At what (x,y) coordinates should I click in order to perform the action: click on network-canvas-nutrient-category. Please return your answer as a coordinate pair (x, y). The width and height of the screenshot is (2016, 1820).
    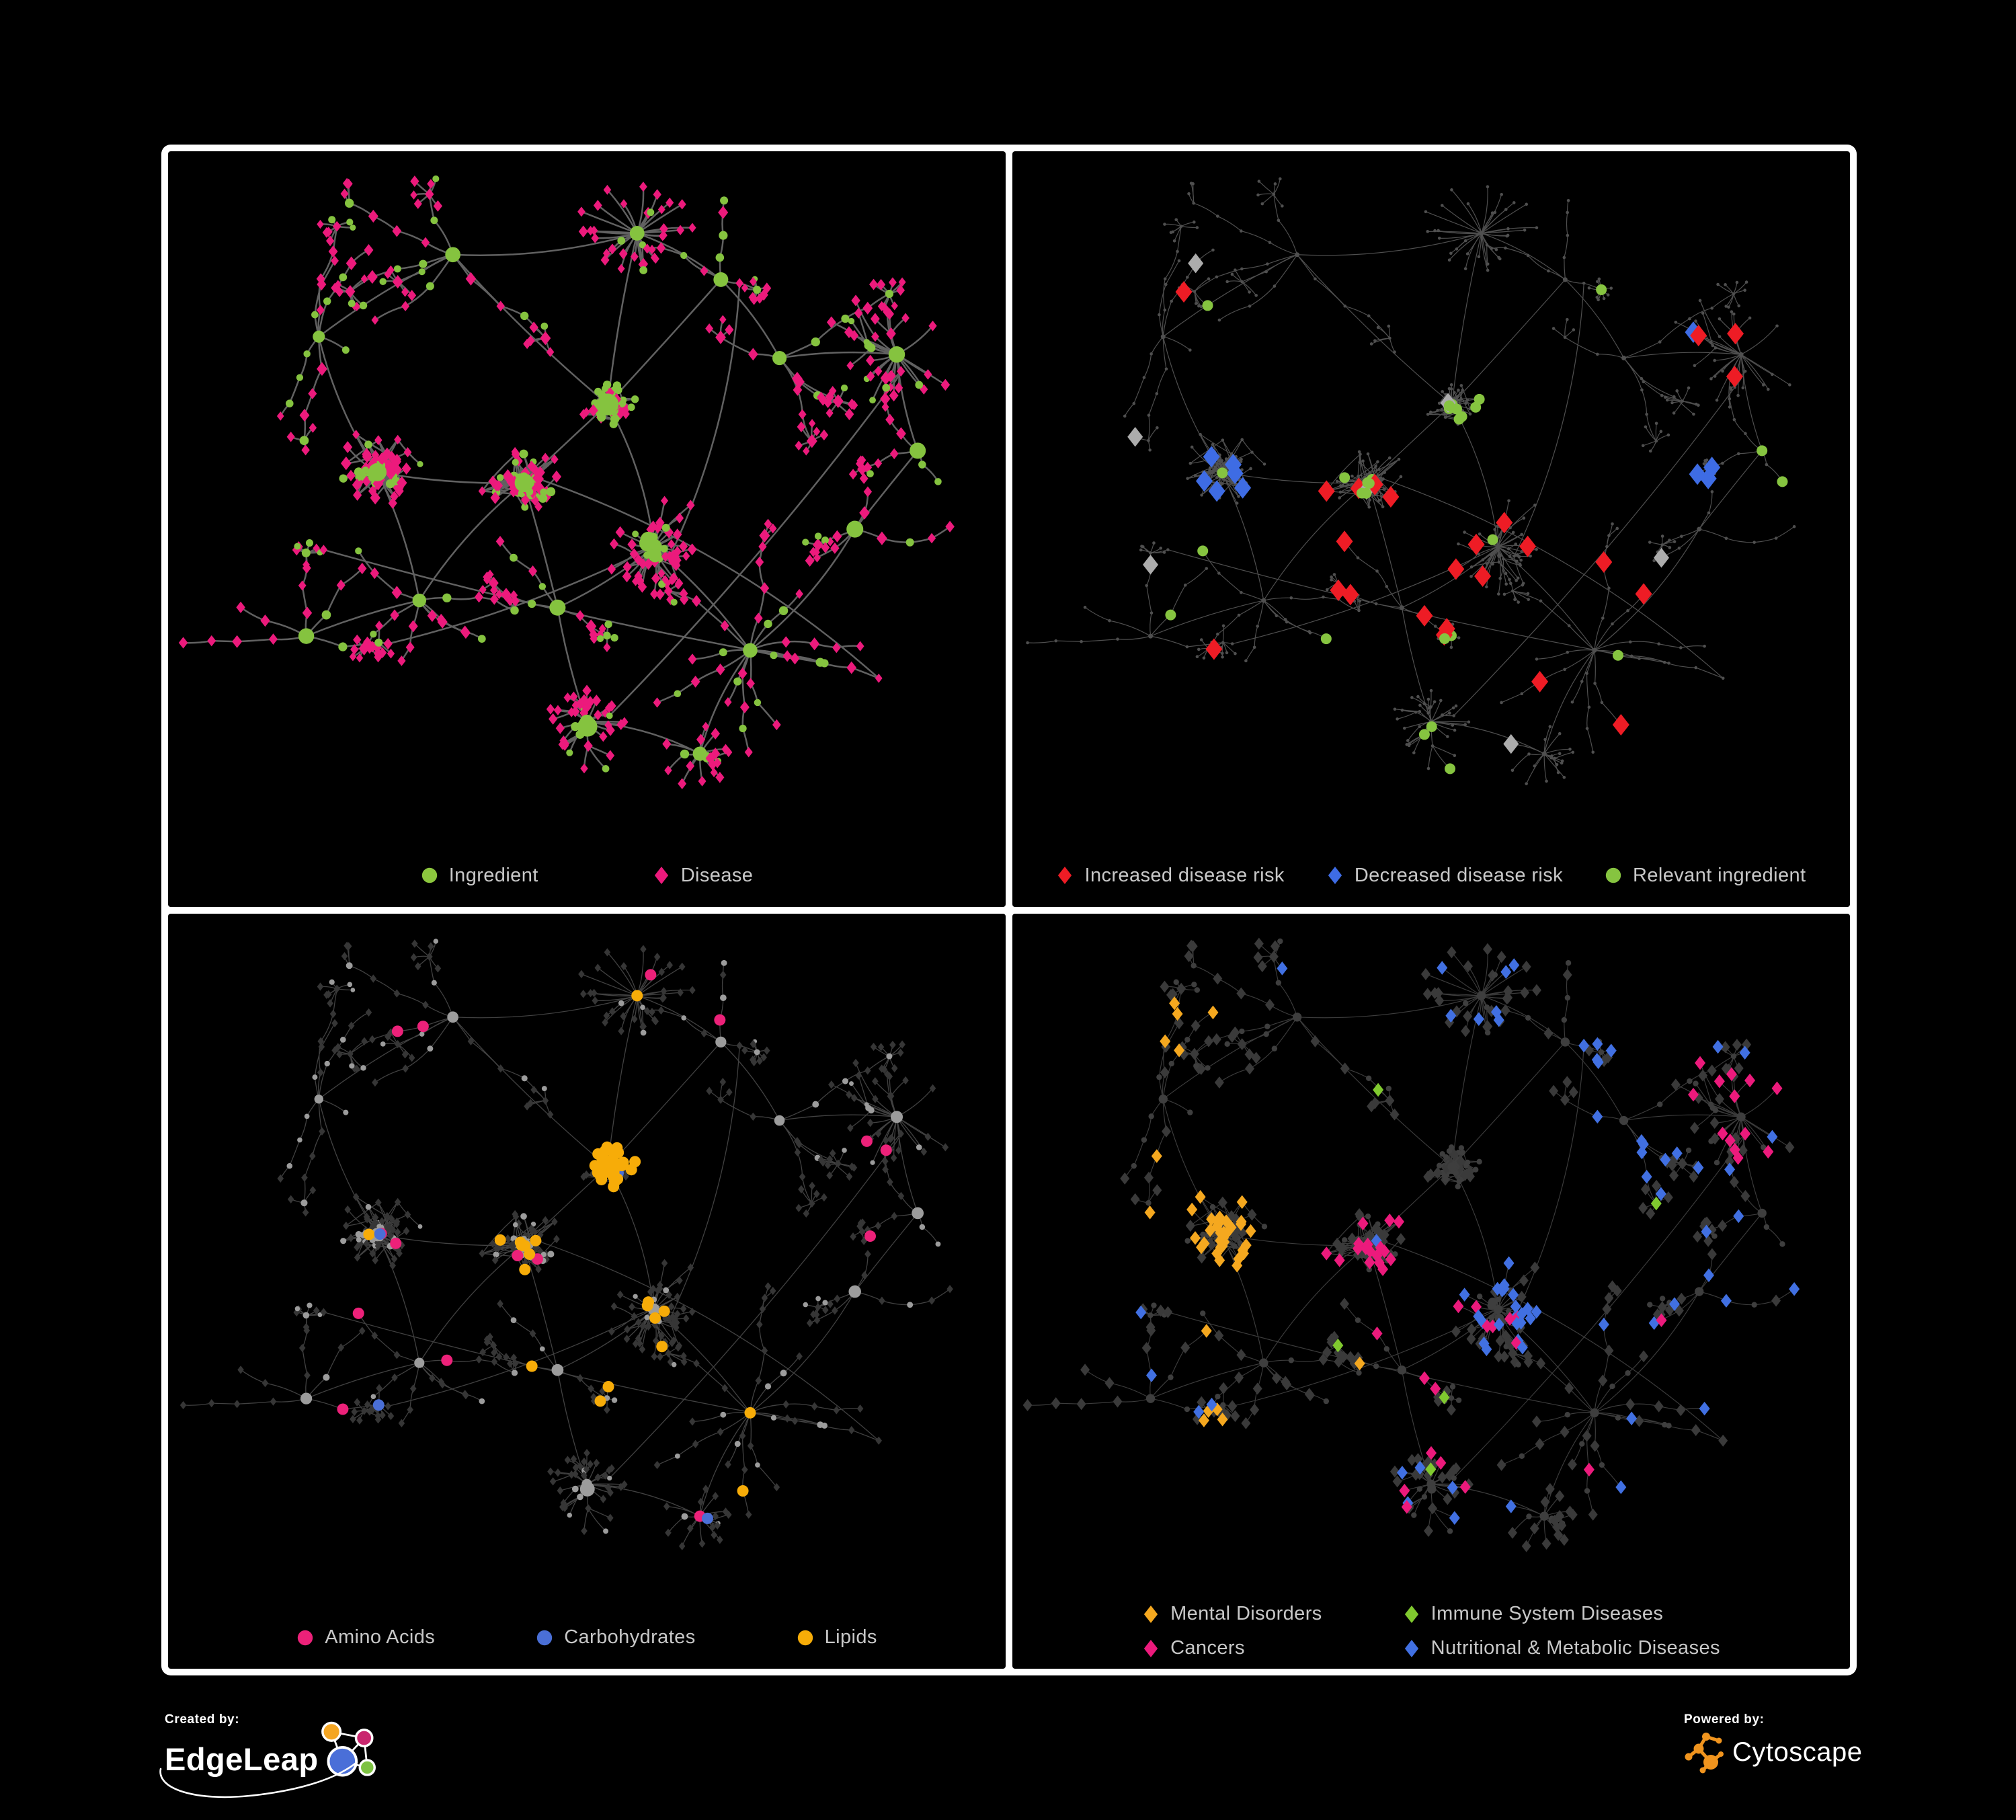
    Looking at the image, I should click on (566, 1244).